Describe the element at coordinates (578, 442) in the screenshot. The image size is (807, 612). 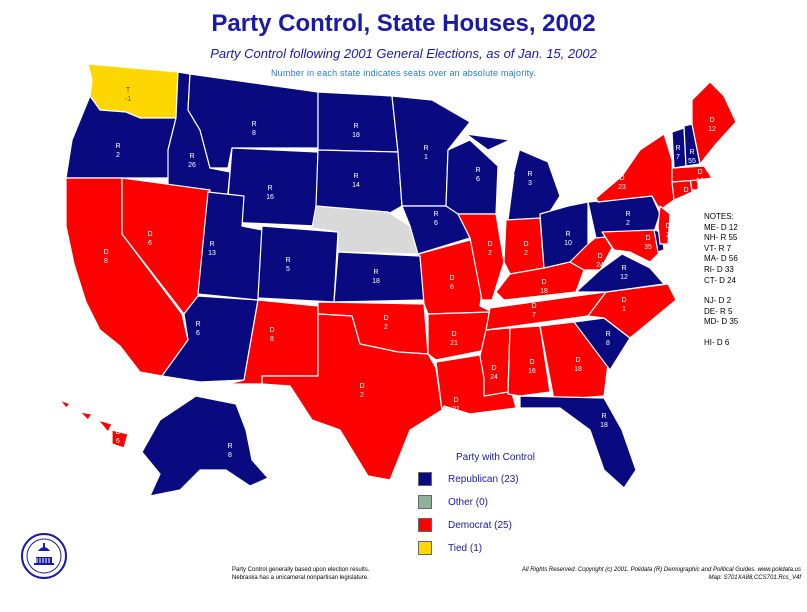
I see `state-fl` at that location.